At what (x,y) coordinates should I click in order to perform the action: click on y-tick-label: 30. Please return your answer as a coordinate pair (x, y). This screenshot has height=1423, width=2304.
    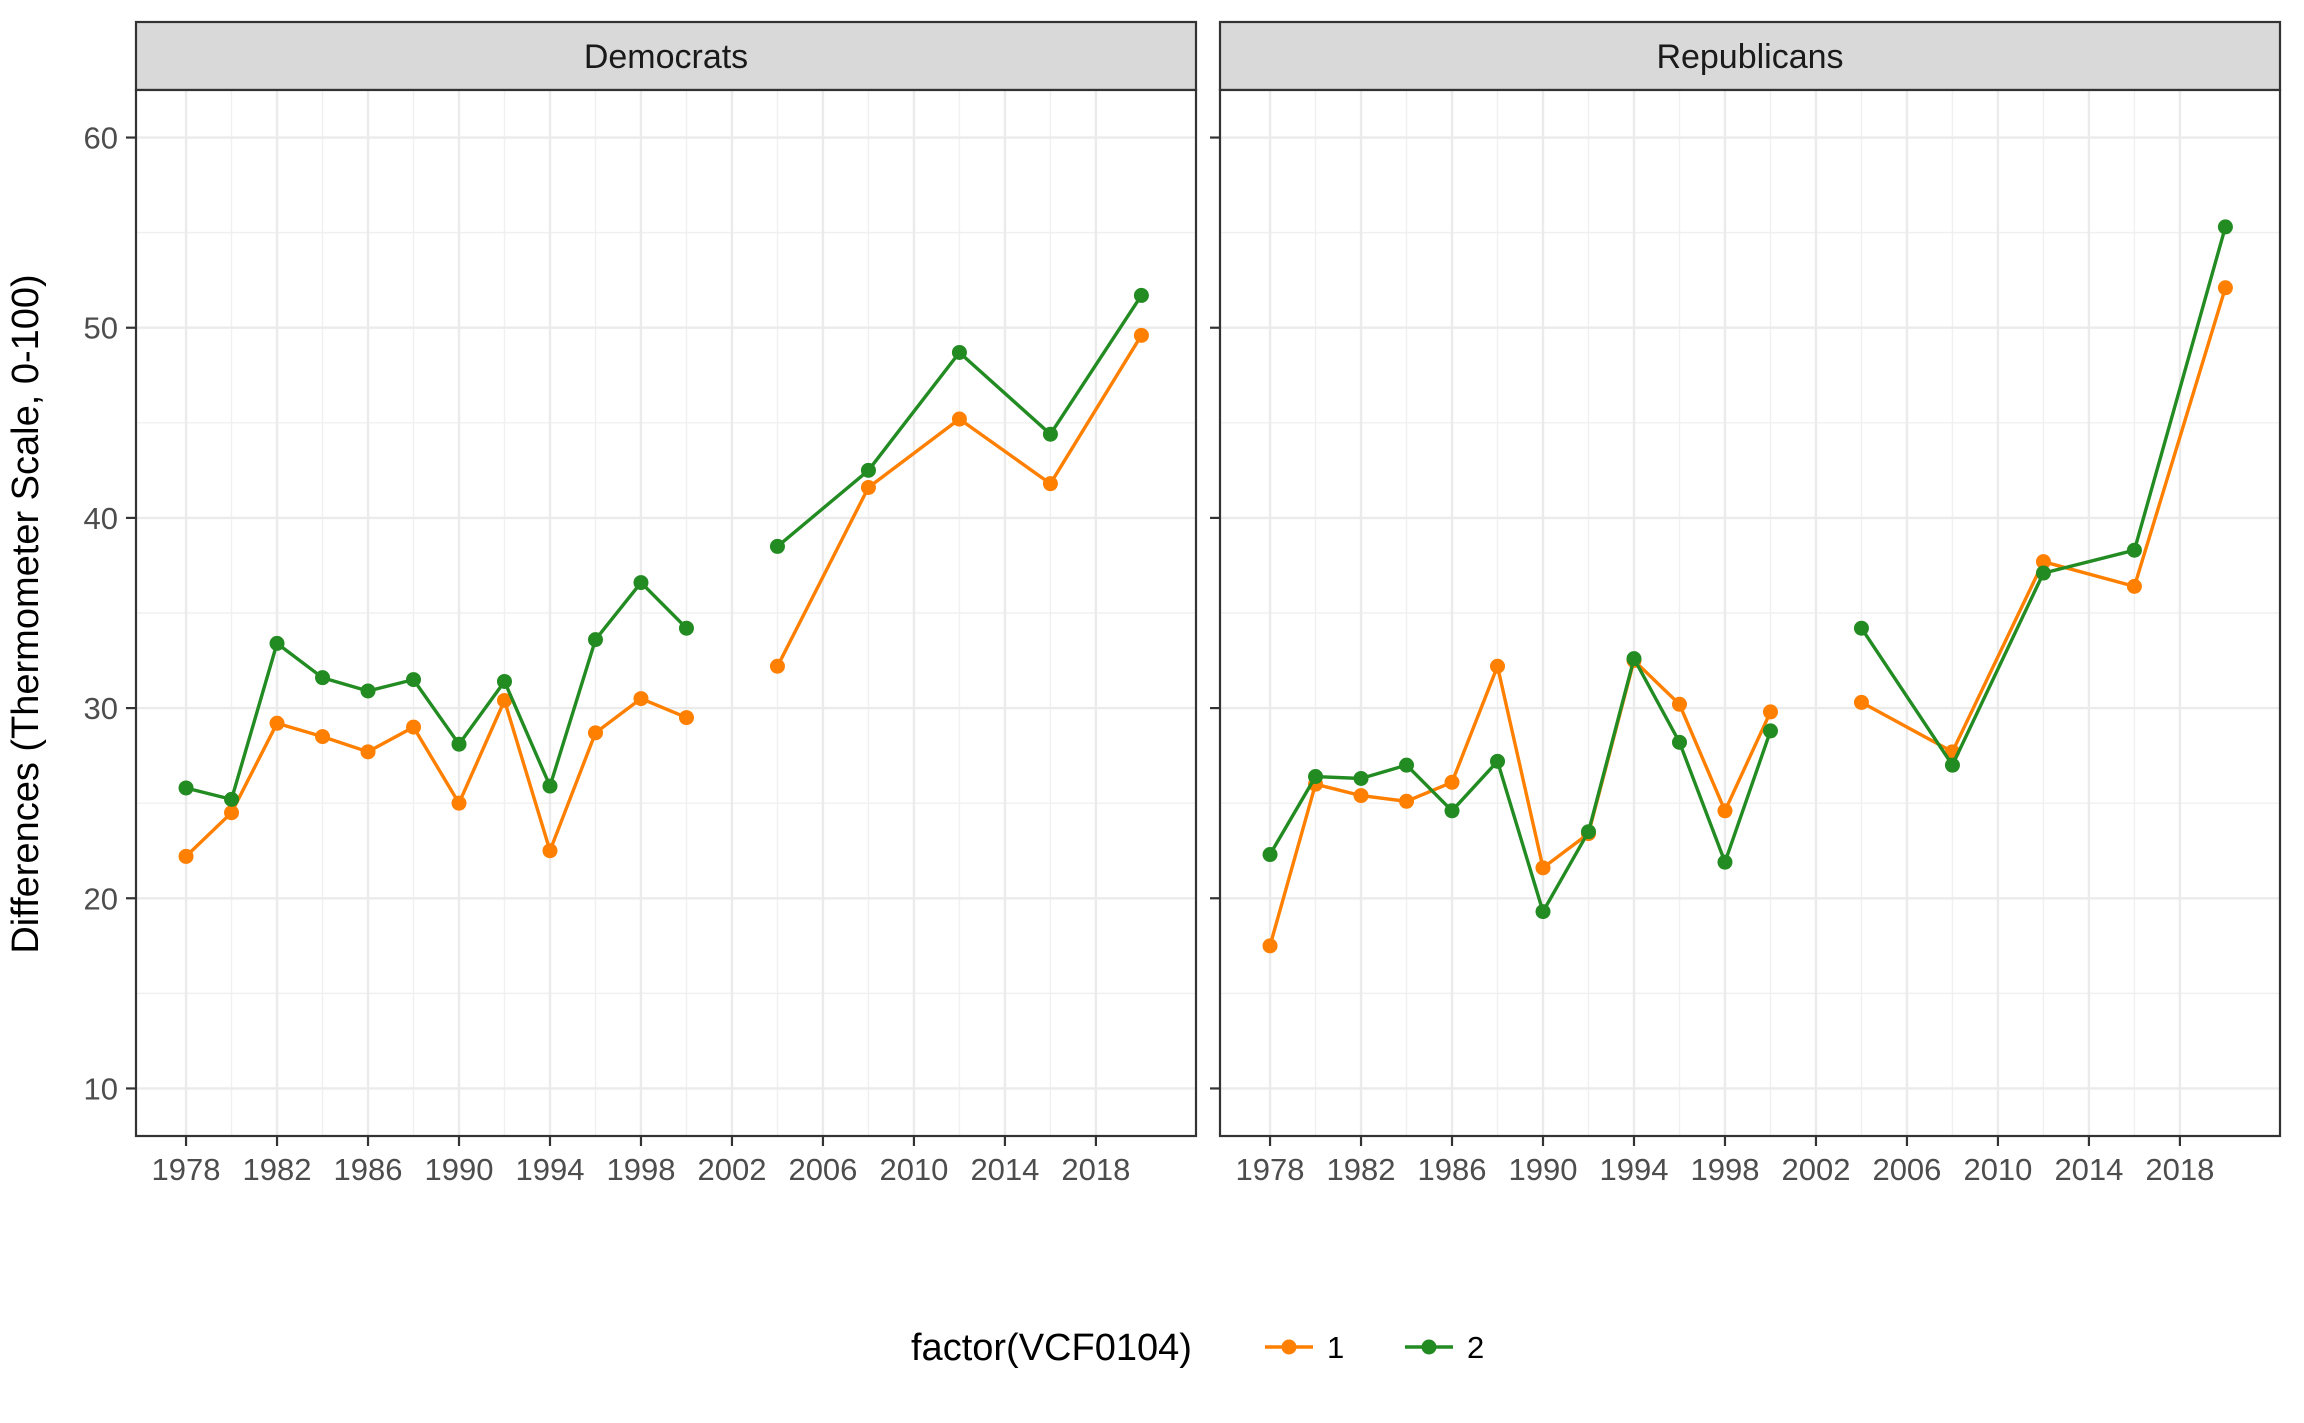
    Looking at the image, I should click on (101, 708).